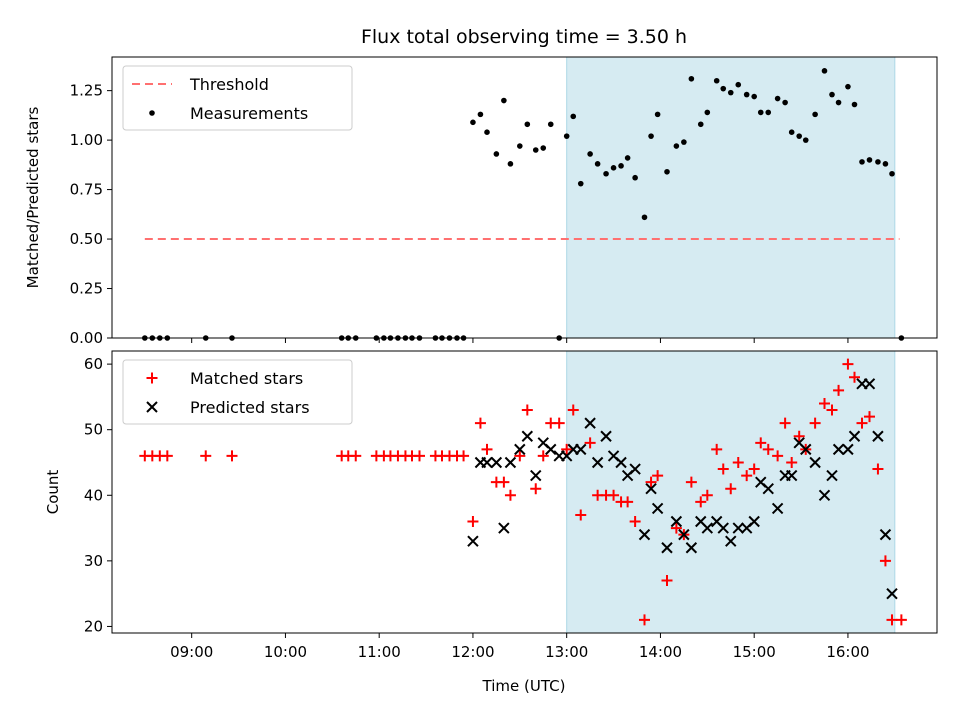 This screenshot has height=720, width=960. Describe the element at coordinates (249, 113) in the screenshot. I see `legend-label: Measurements` at that location.